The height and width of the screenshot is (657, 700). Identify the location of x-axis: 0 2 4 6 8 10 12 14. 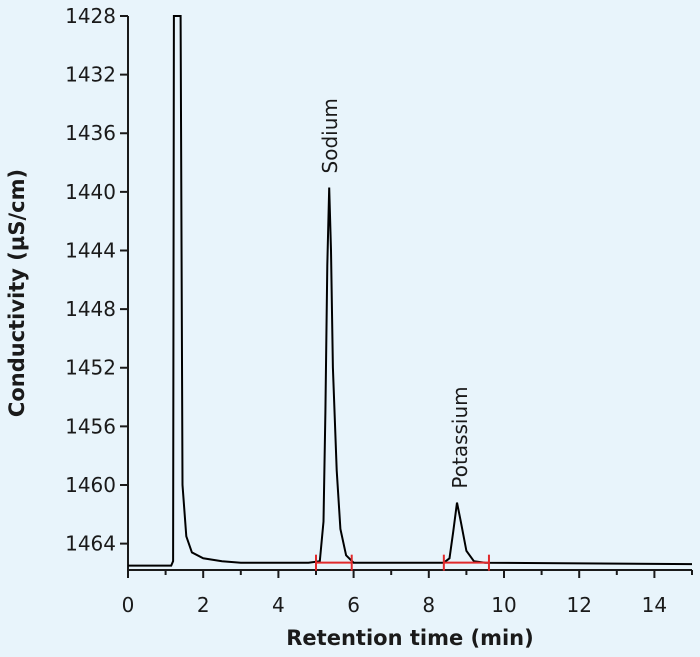
(407, 593).